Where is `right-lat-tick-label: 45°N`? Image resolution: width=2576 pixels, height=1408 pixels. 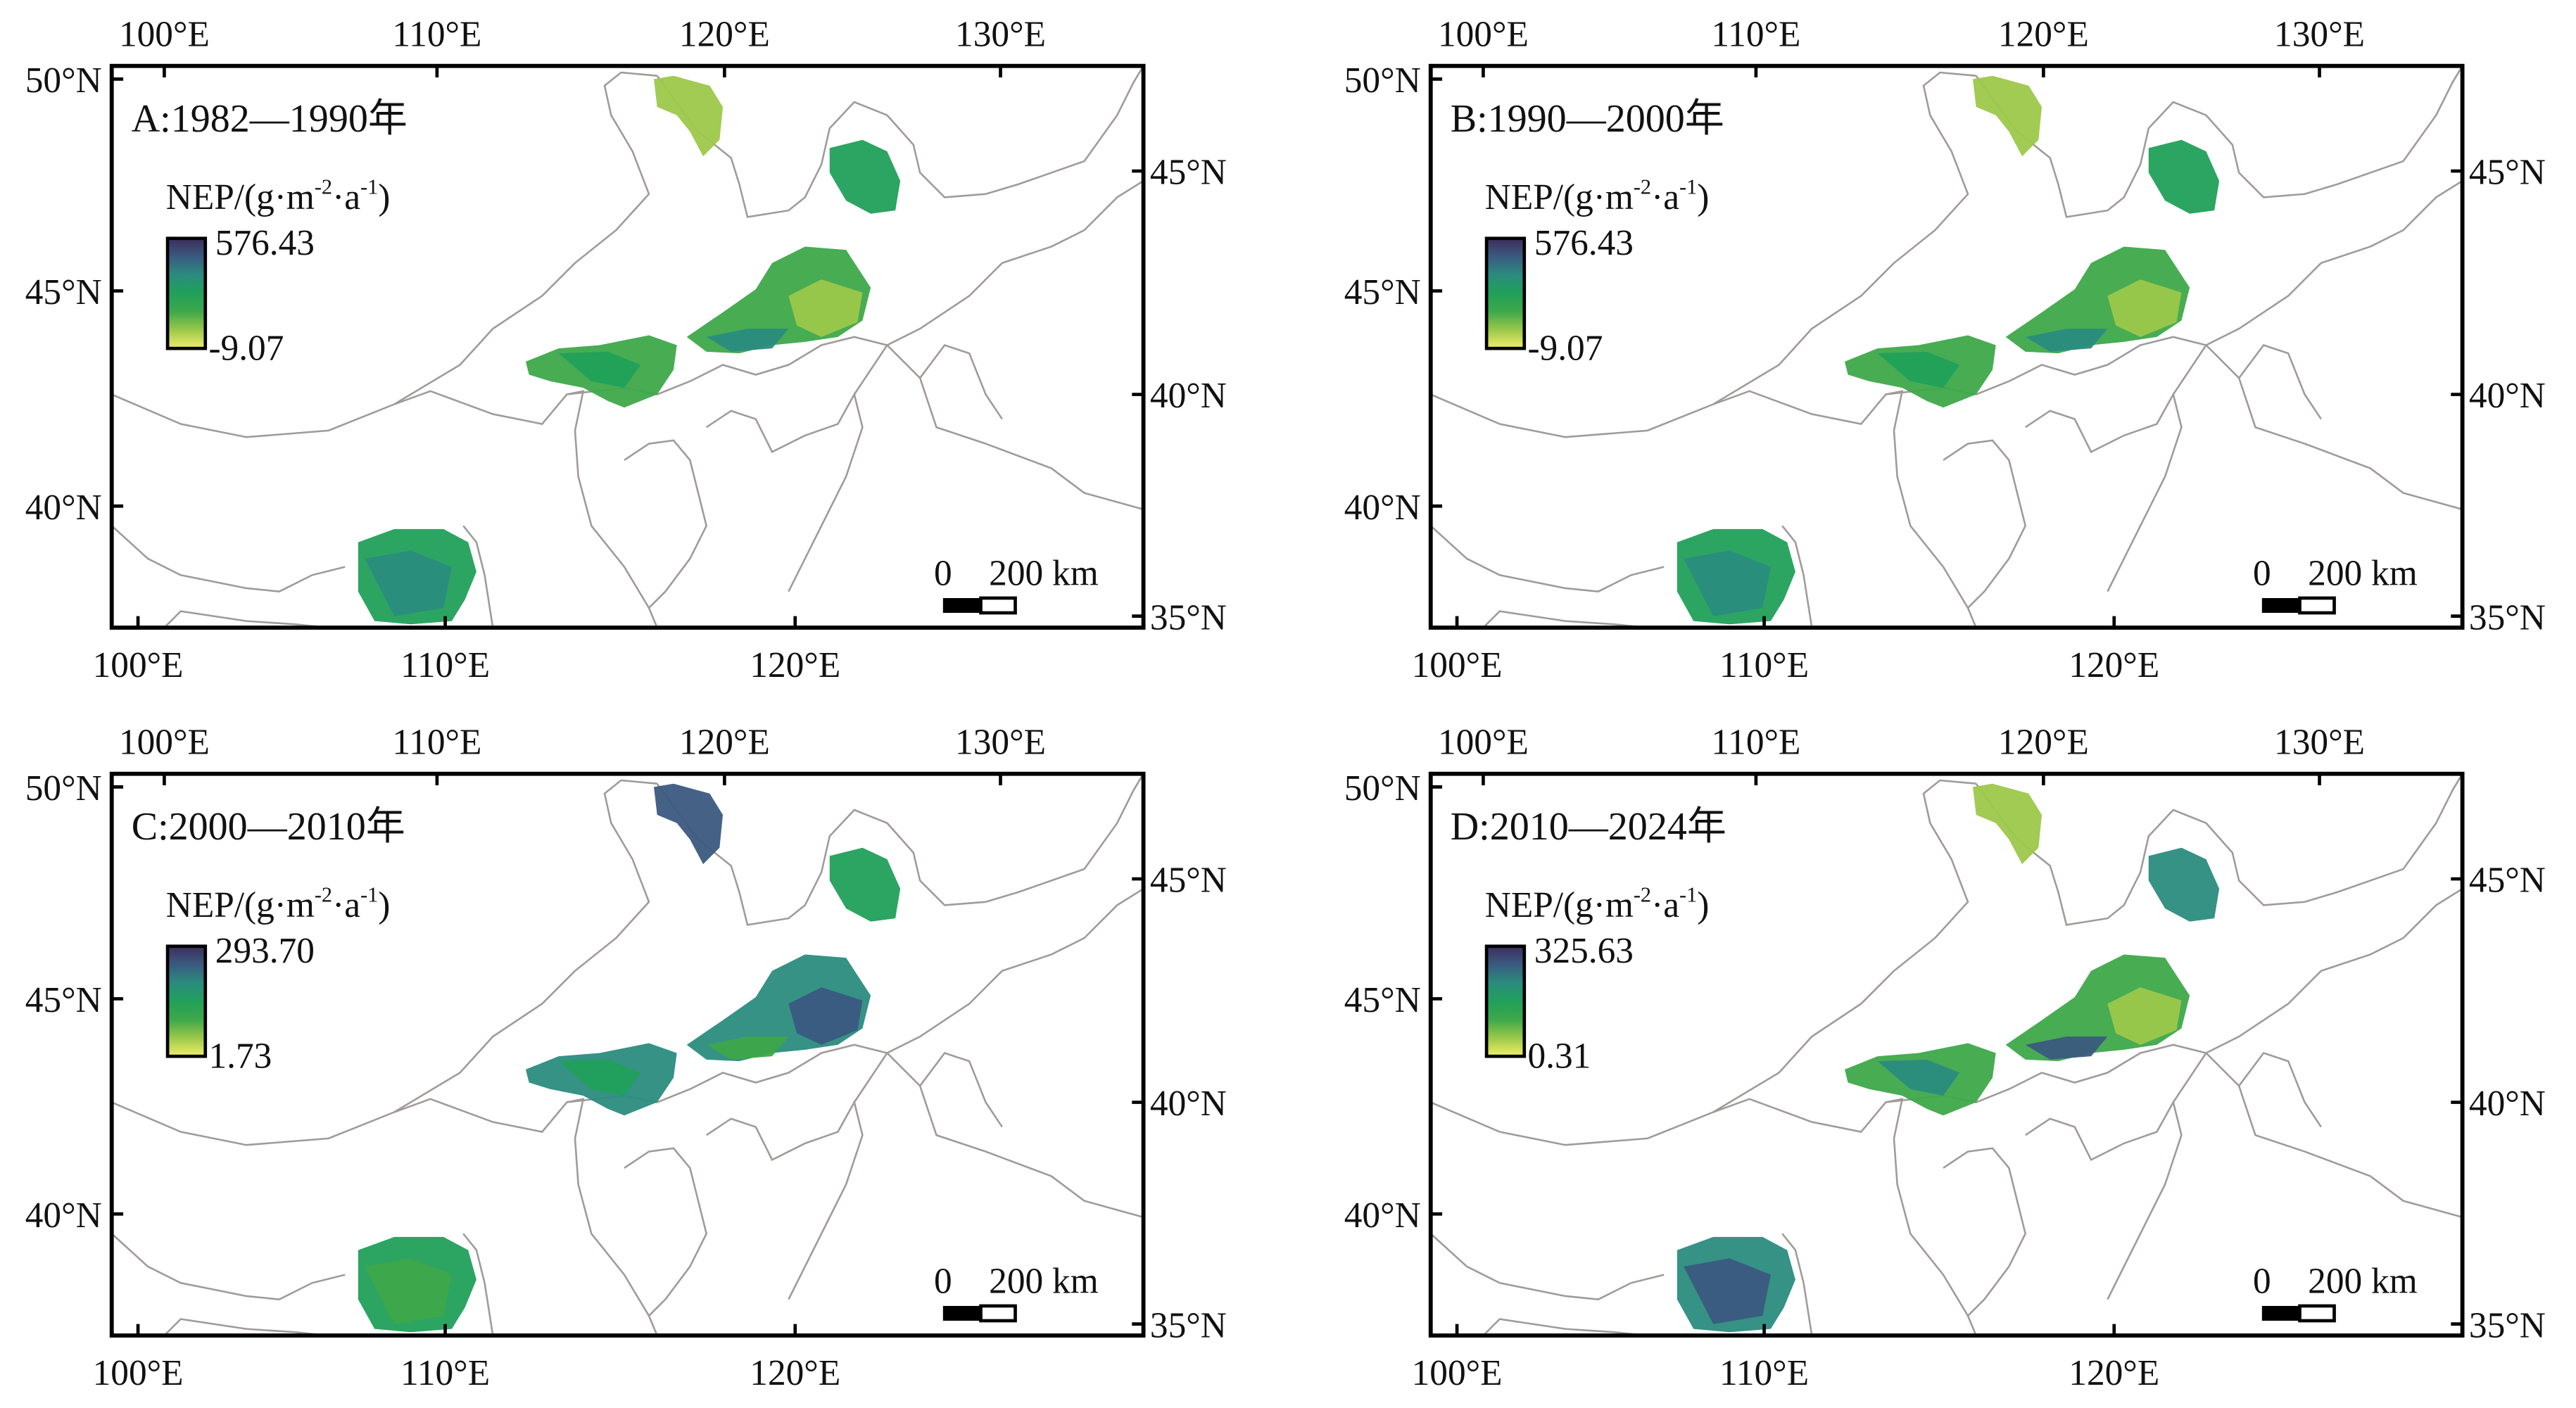
right-lat-tick-label: 45°N is located at coordinates (2507, 173).